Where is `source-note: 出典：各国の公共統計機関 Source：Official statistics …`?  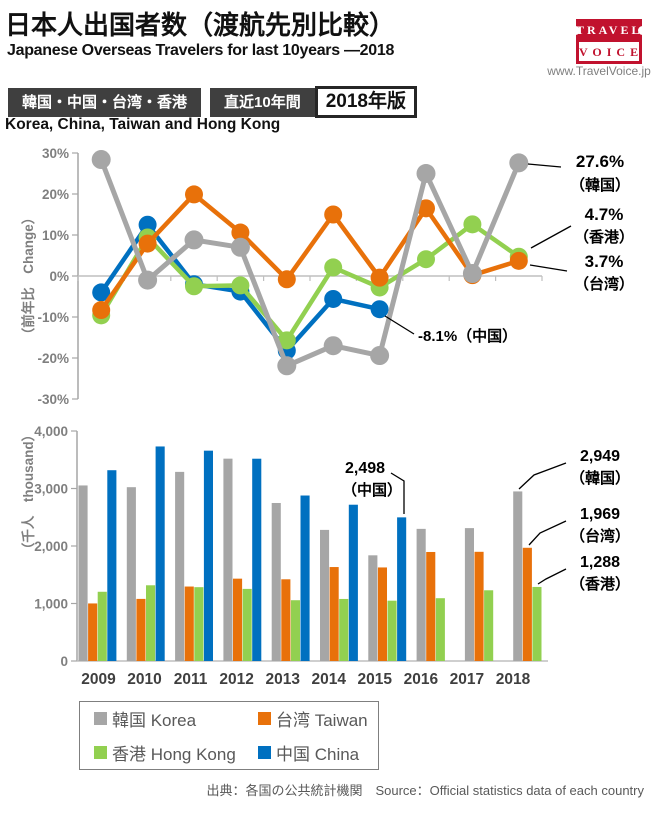
source-note: 出典：各国の公共統計機関 Source：Official statistics … is located at coordinates (425, 790).